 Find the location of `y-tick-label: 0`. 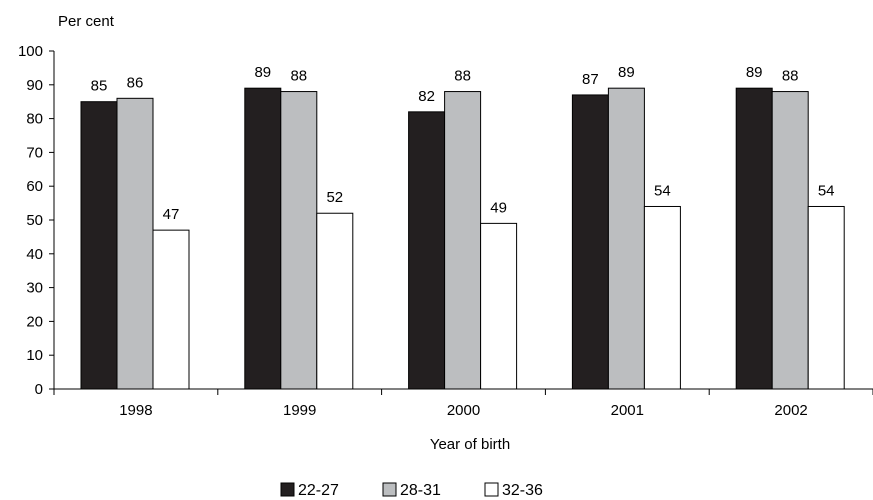

y-tick-label: 0 is located at coordinates (39, 389).